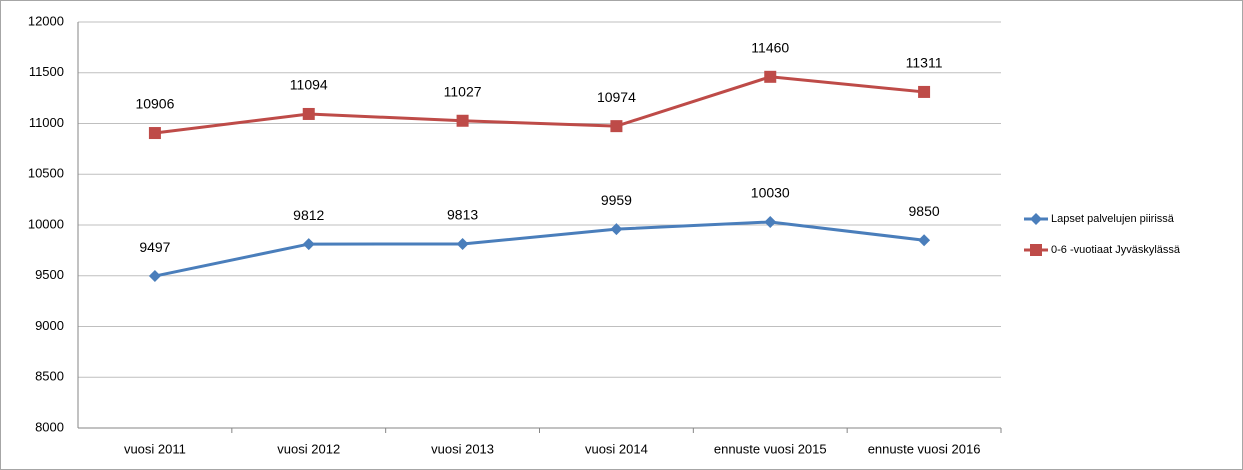  Describe the element at coordinates (616, 97) in the screenshot. I see `data-label: 10974` at that location.